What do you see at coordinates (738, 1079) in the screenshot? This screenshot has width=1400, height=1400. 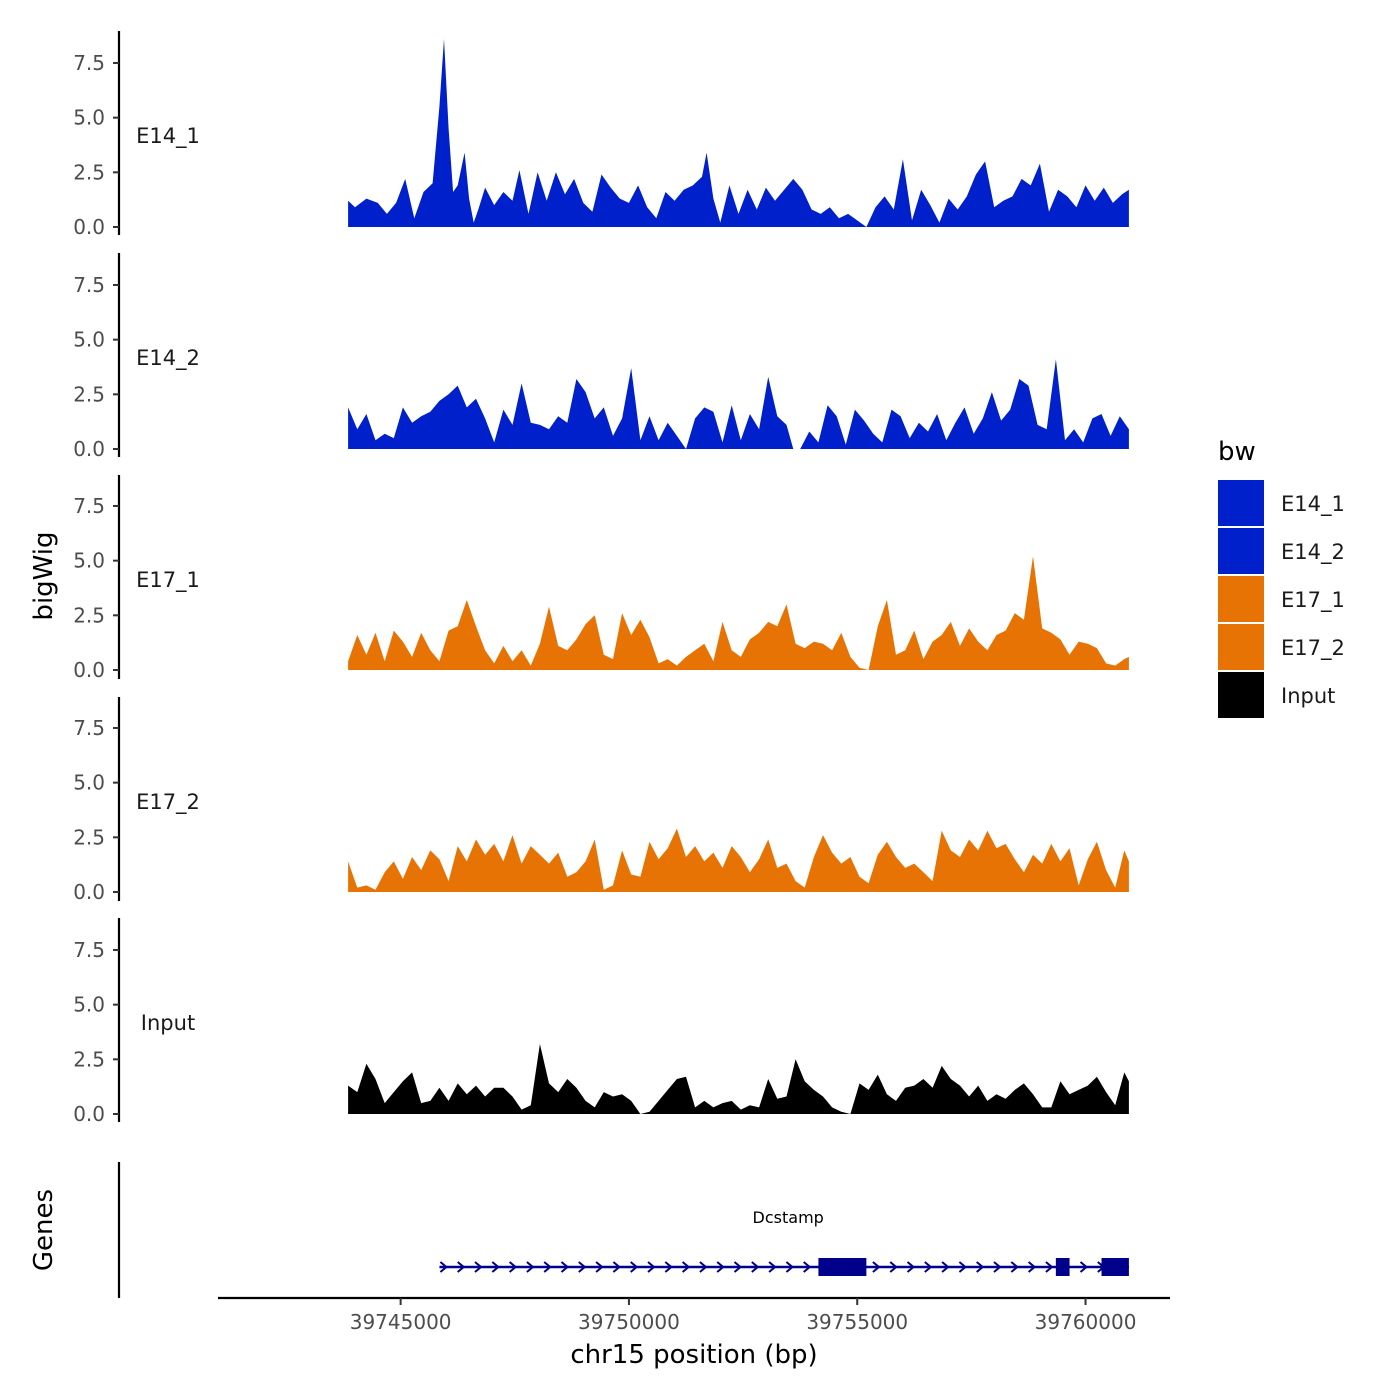 I see `signal-area-Input` at bounding box center [738, 1079].